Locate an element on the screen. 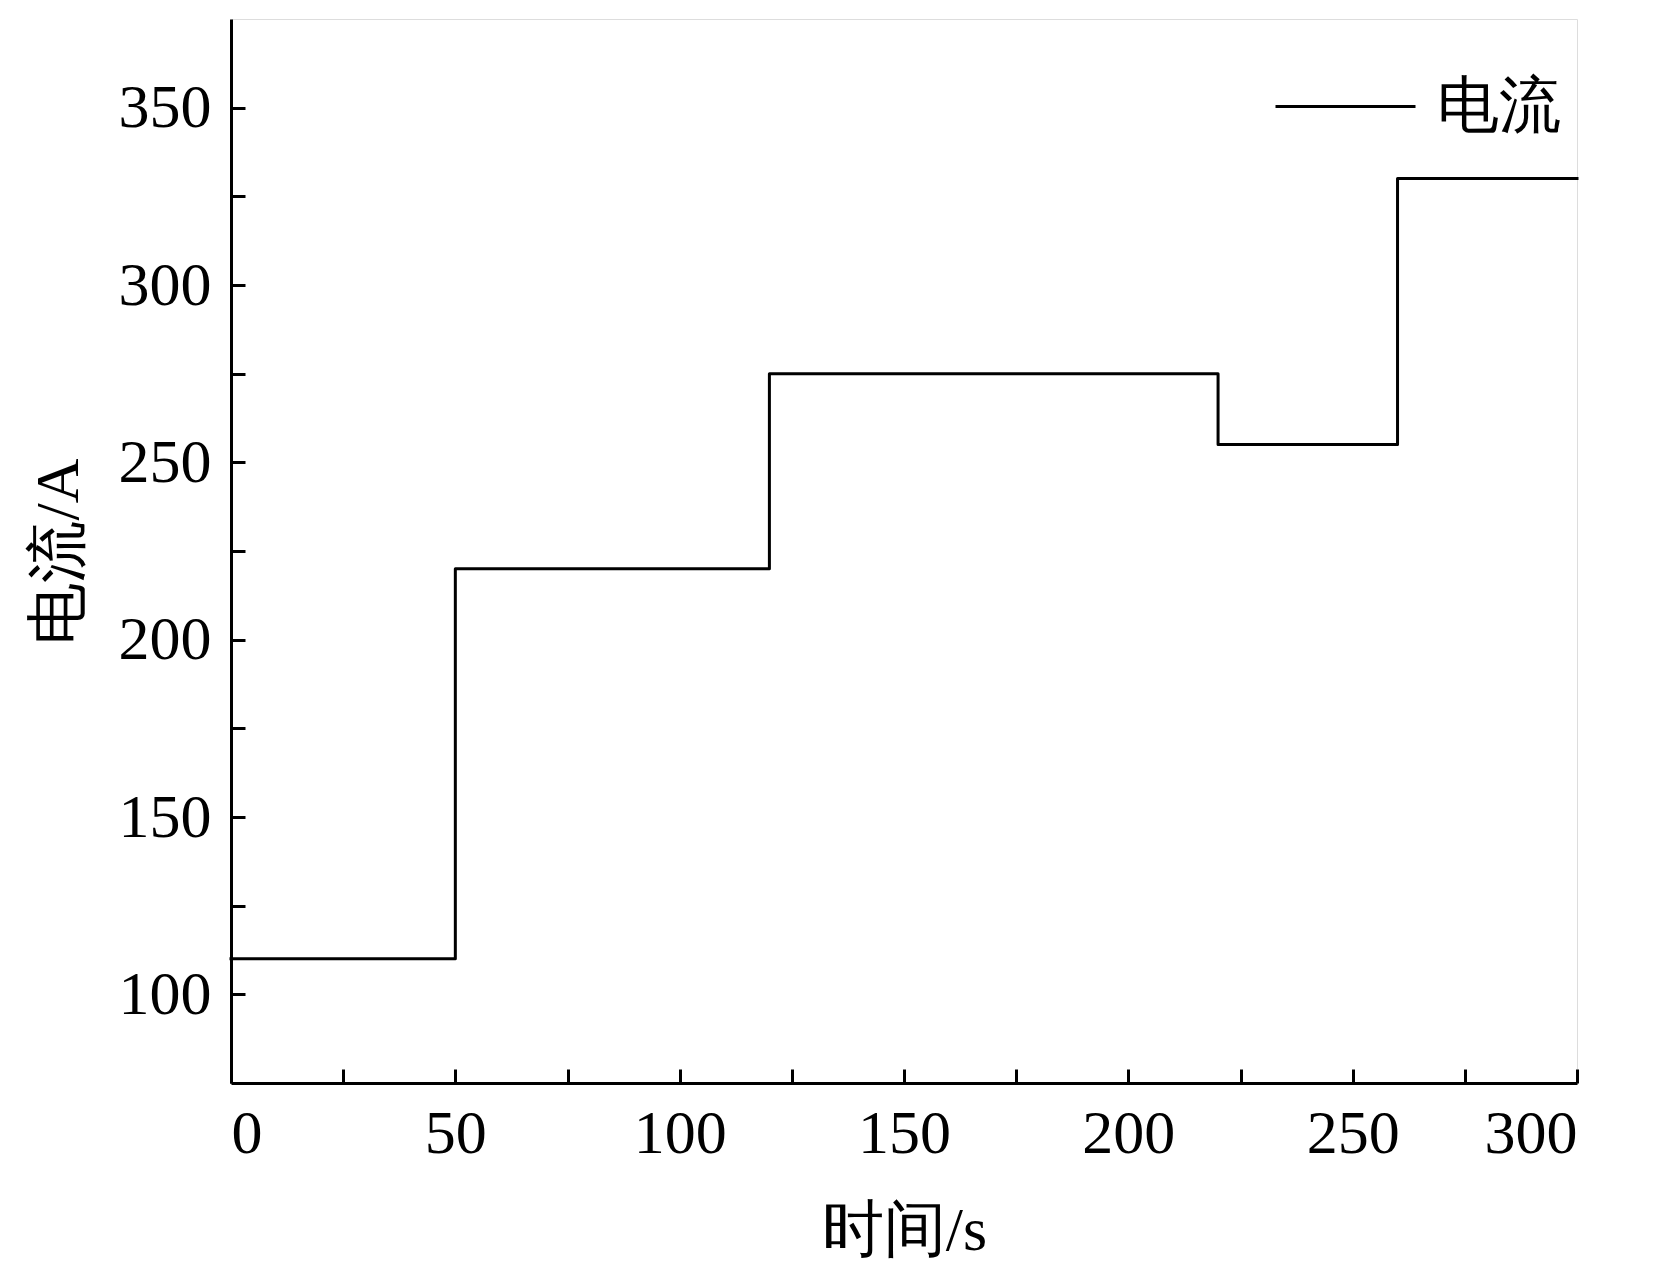 The width and height of the screenshot is (1654, 1283). x-tick-label: 0 is located at coordinates (247, 1131).